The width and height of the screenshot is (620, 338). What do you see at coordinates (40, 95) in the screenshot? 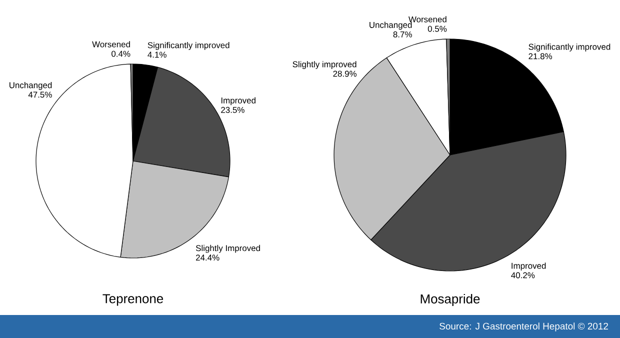
I see `data-label: 47.5%` at bounding box center [40, 95].